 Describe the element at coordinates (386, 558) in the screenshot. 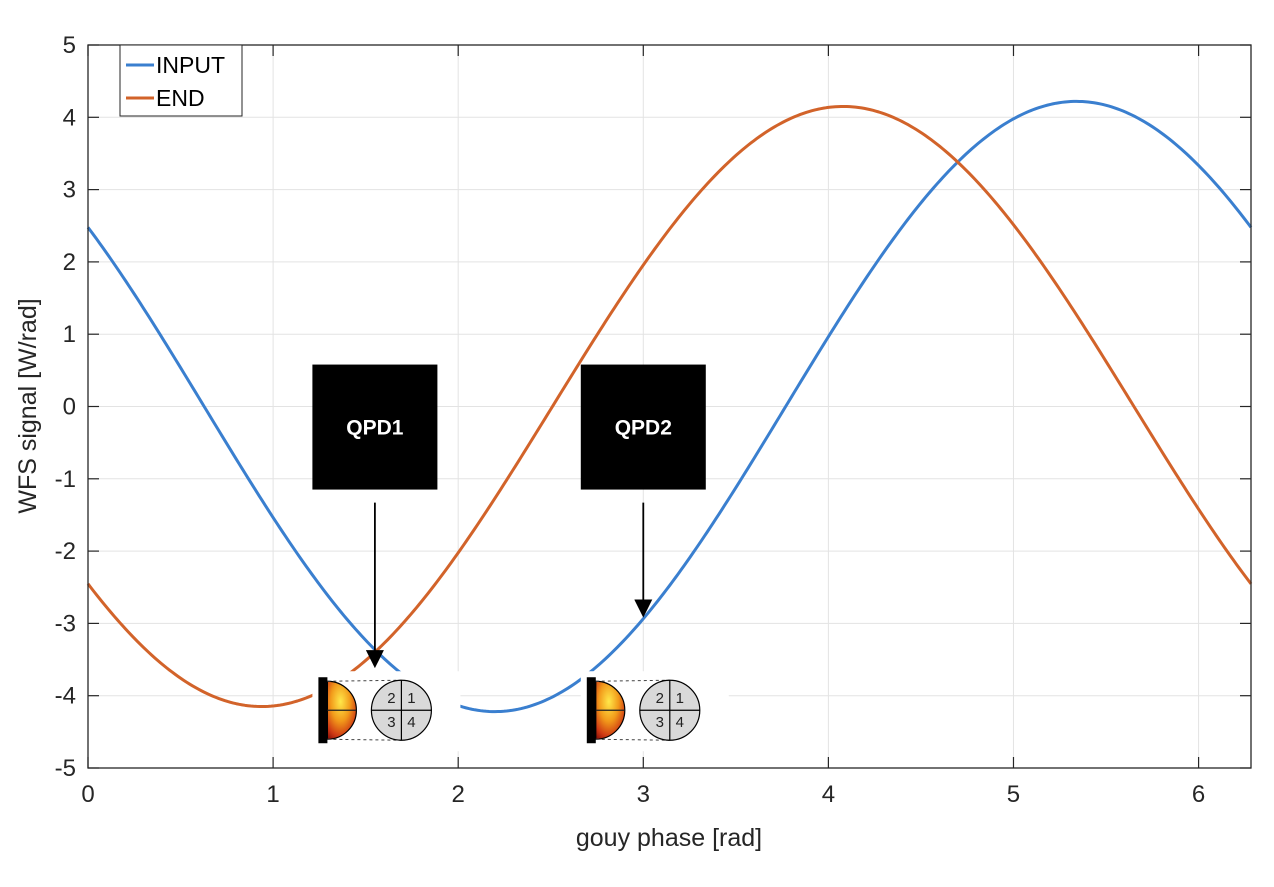

I see `qpd-annotation: QPD1 2 13 4` at that location.